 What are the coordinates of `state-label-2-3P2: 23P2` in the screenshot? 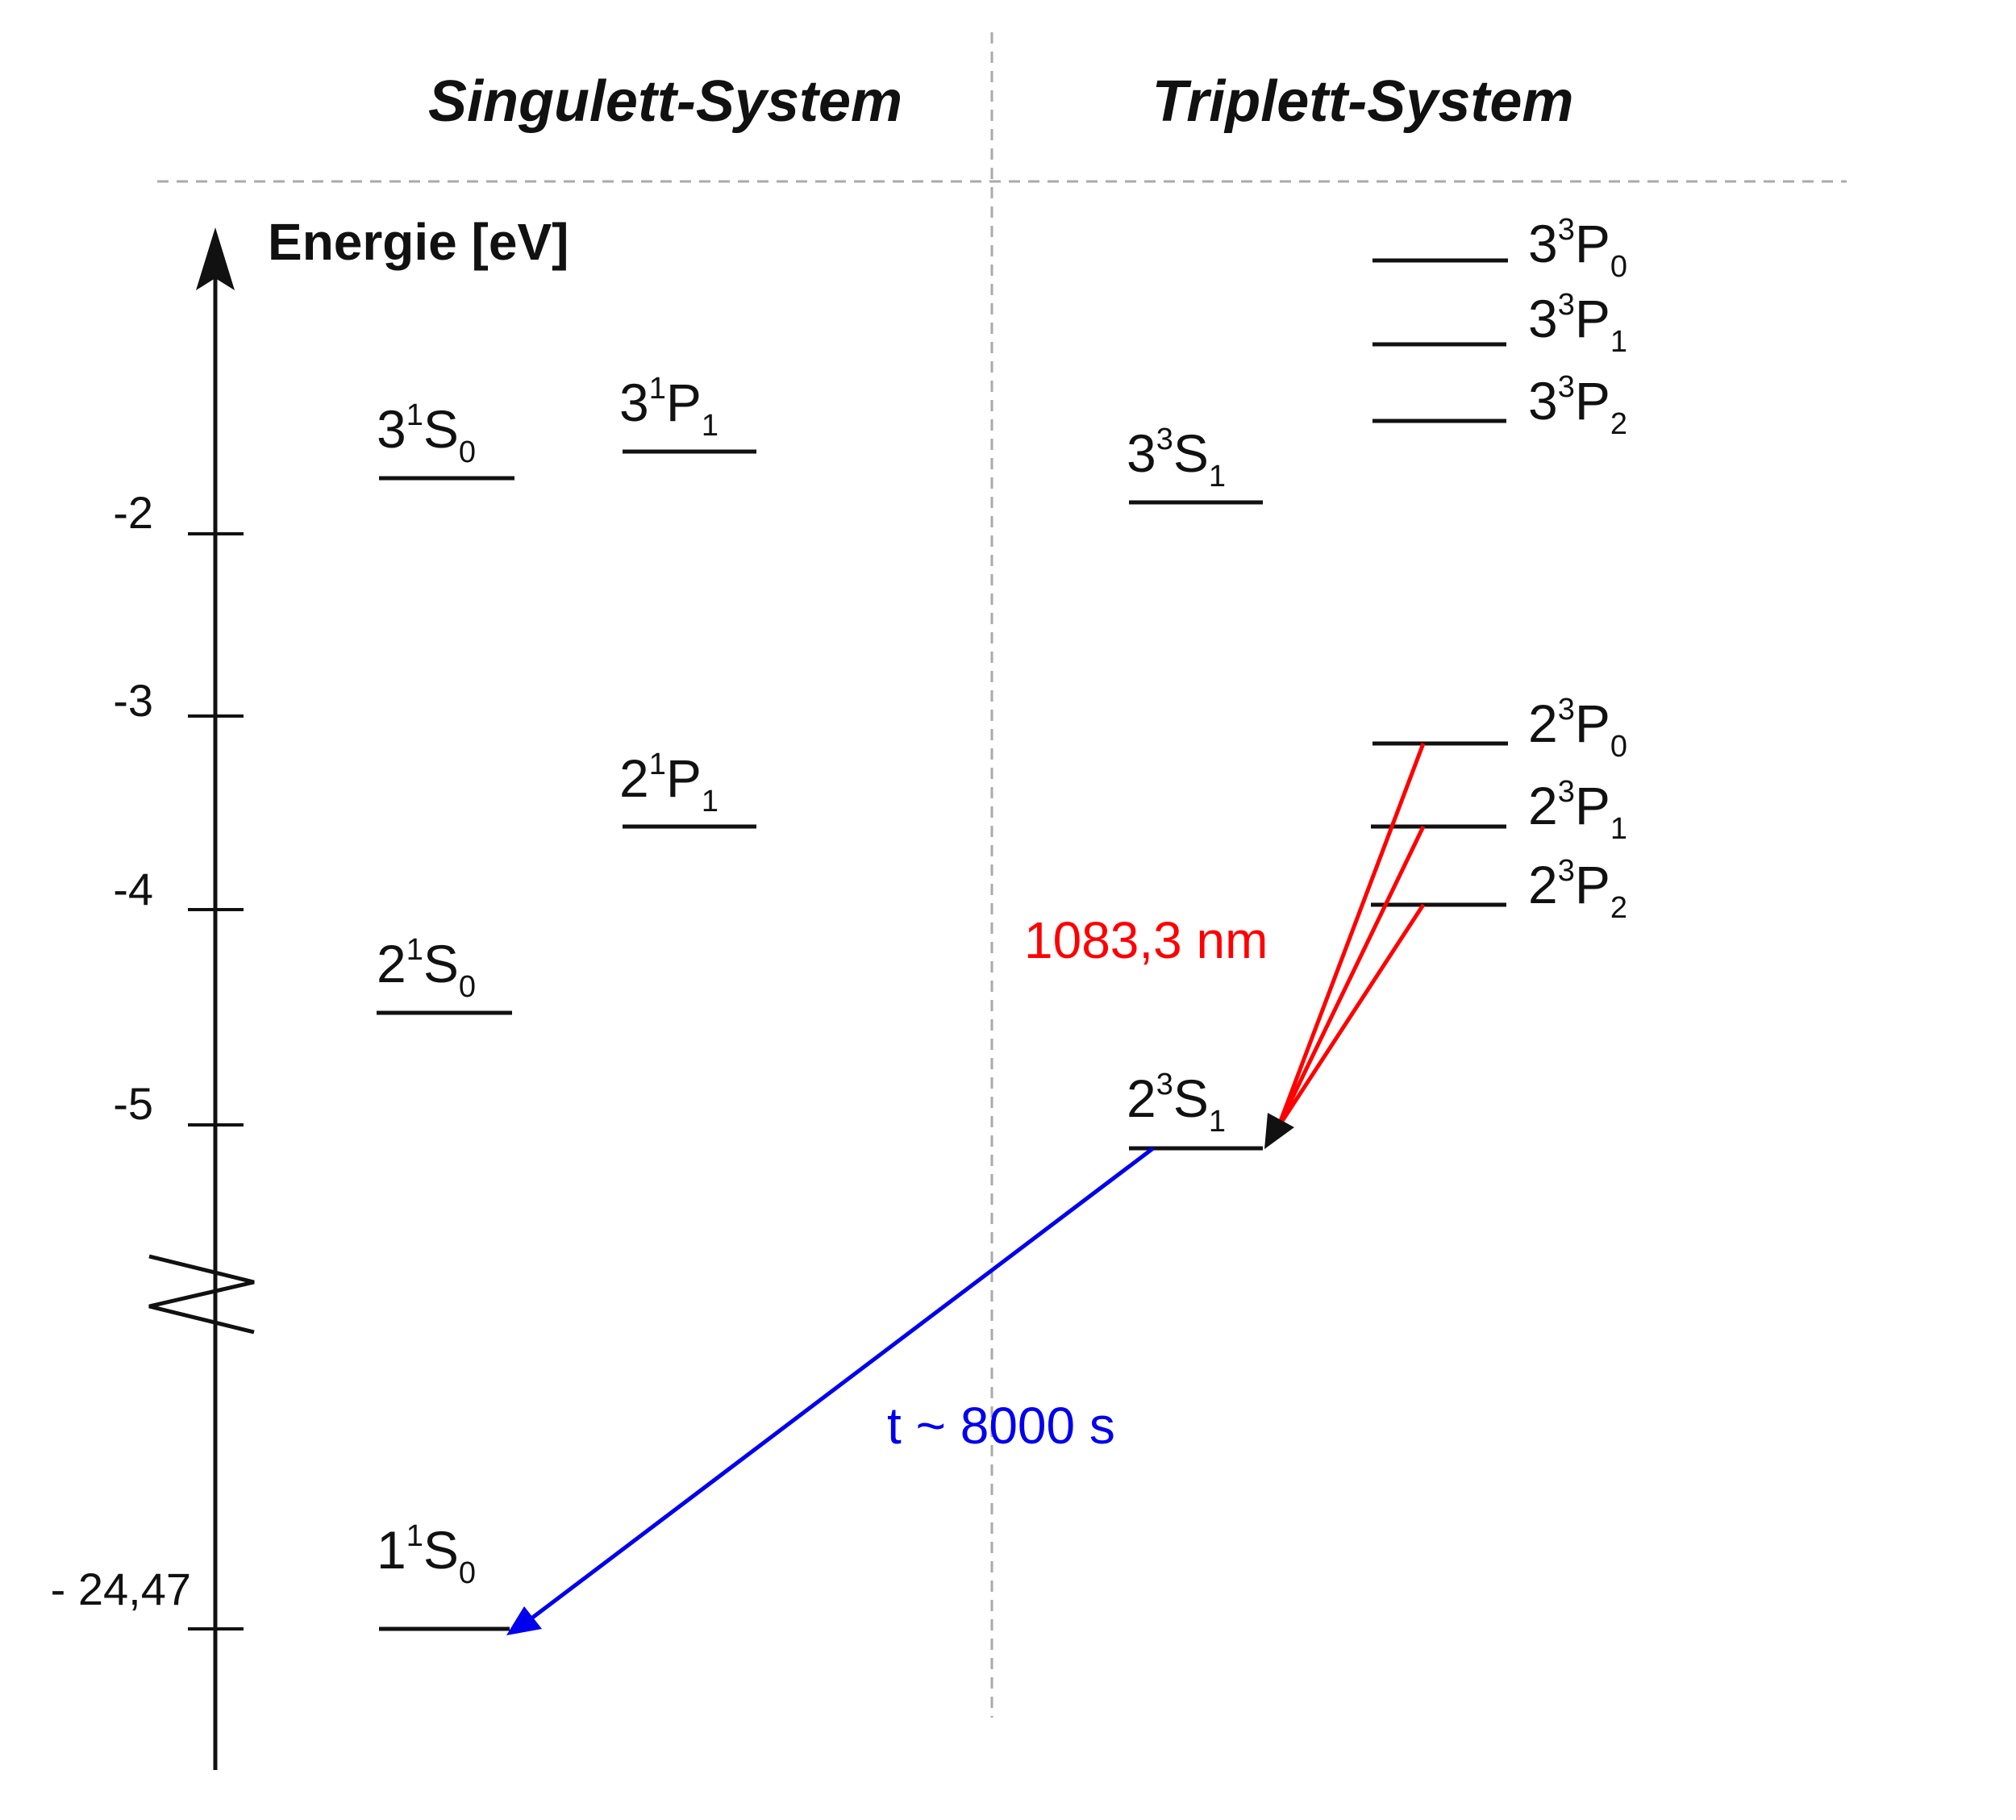 It's located at (1578, 889).